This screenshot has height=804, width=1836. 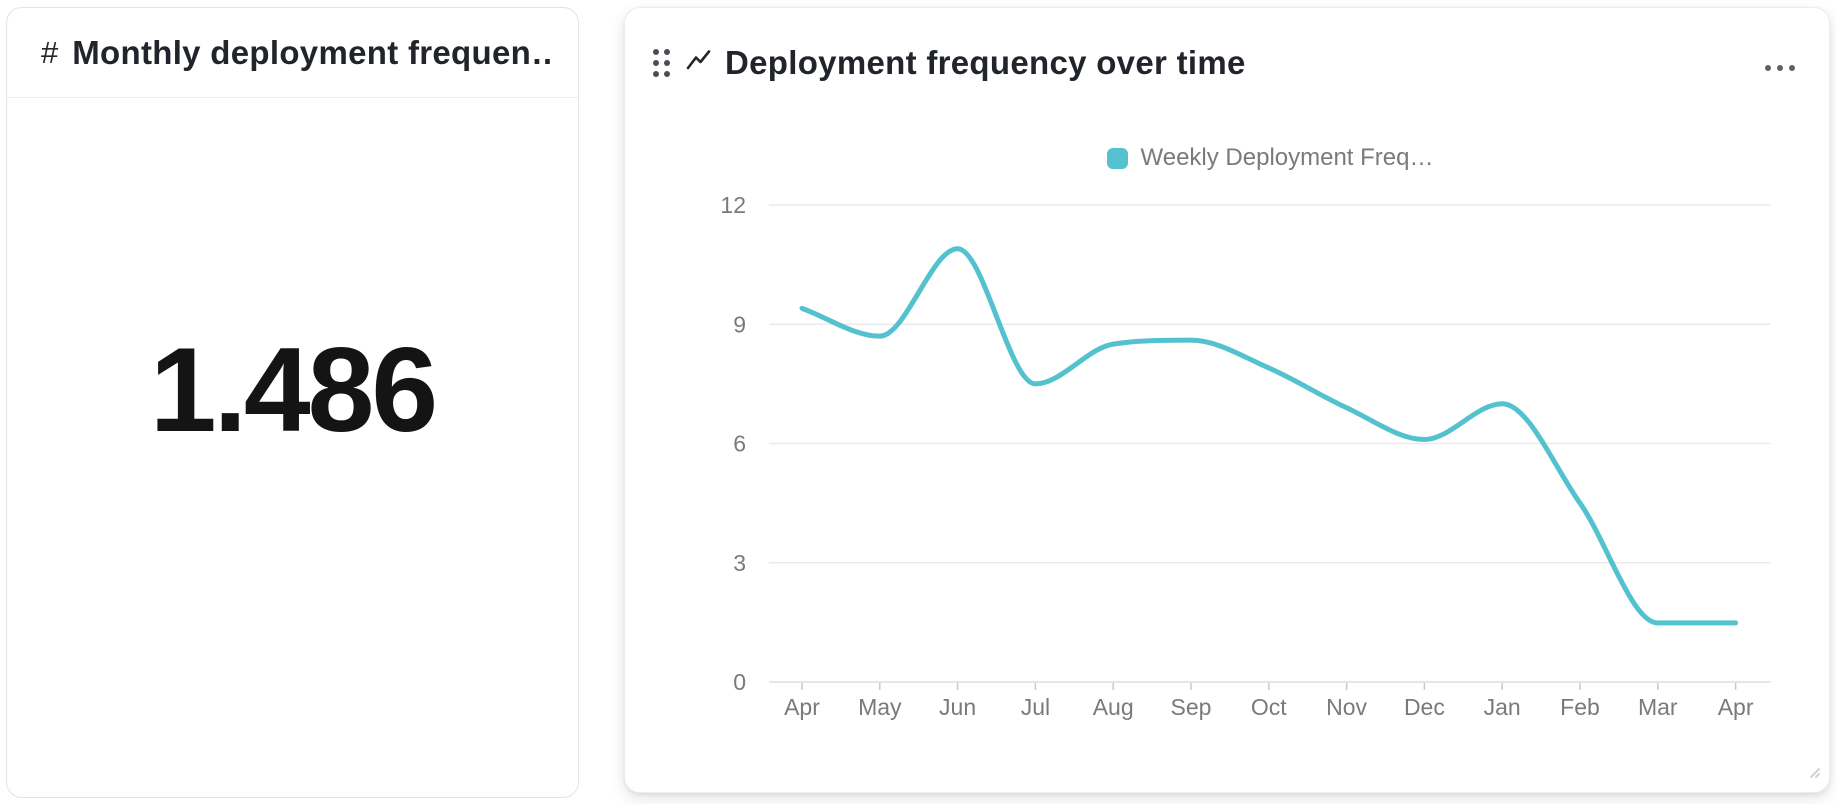 What do you see at coordinates (1035, 707) in the screenshot?
I see `x-axis-label-3: Jul` at bounding box center [1035, 707].